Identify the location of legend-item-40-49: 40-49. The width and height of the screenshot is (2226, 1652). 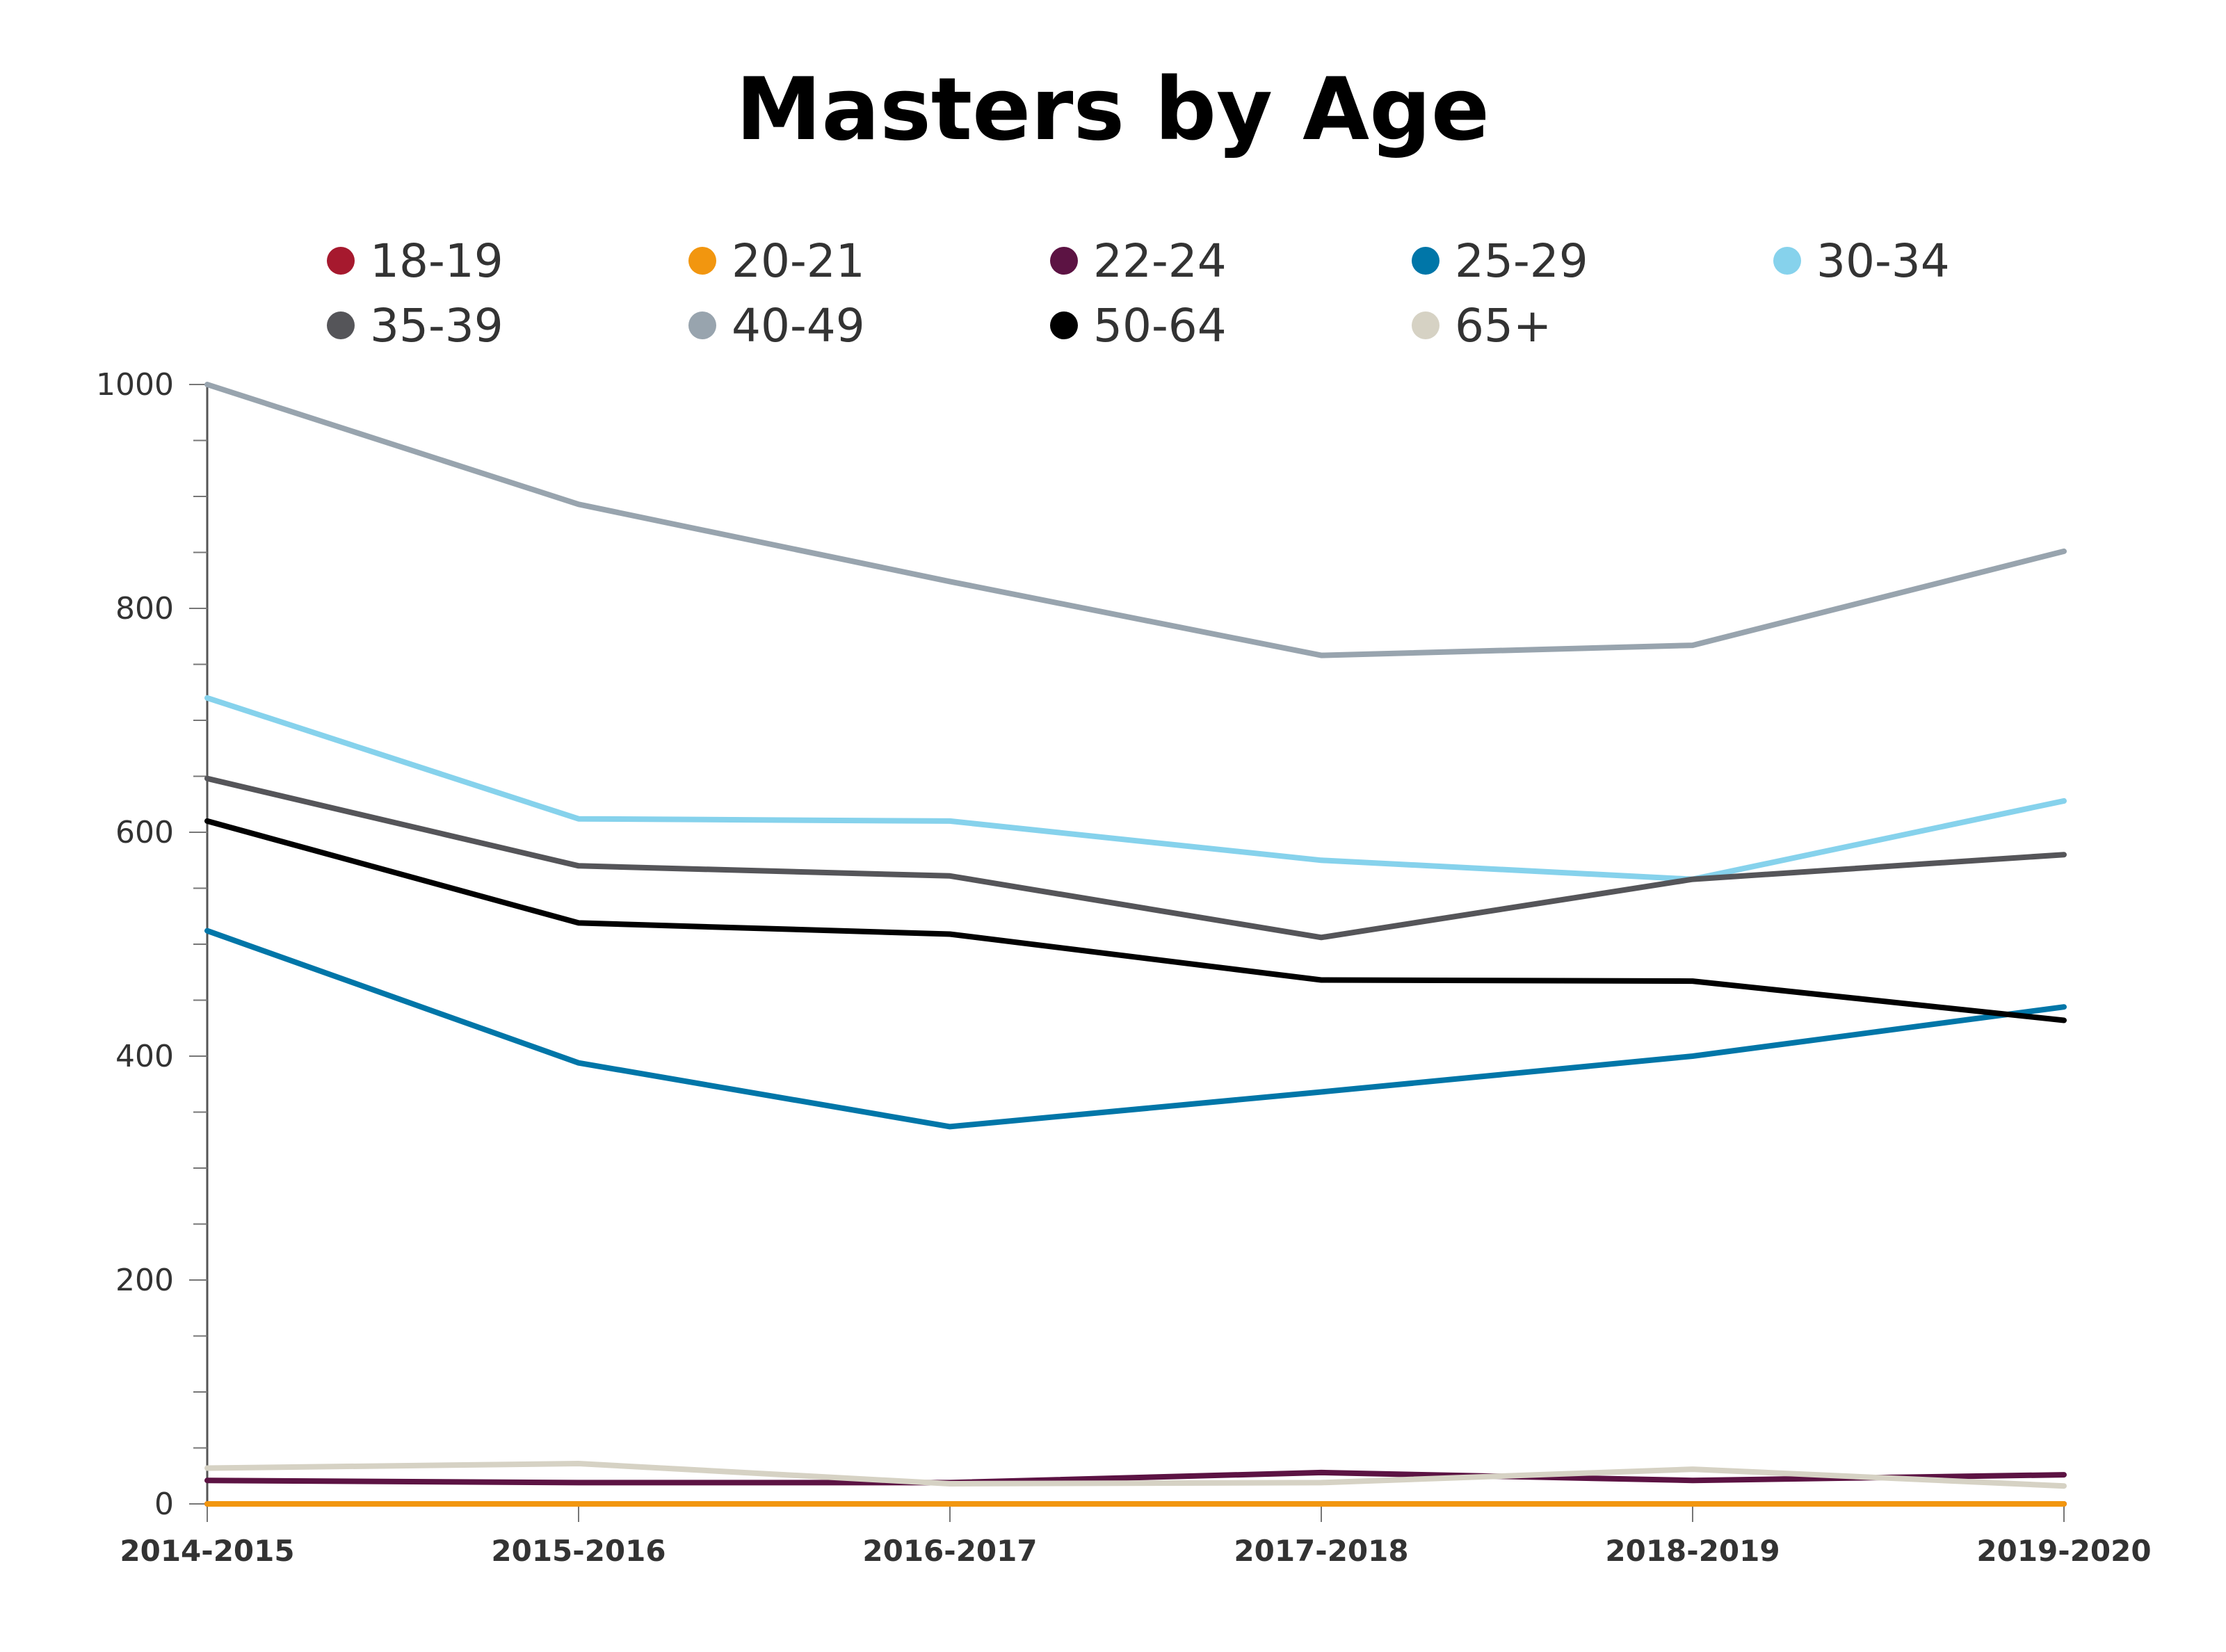
(776, 326).